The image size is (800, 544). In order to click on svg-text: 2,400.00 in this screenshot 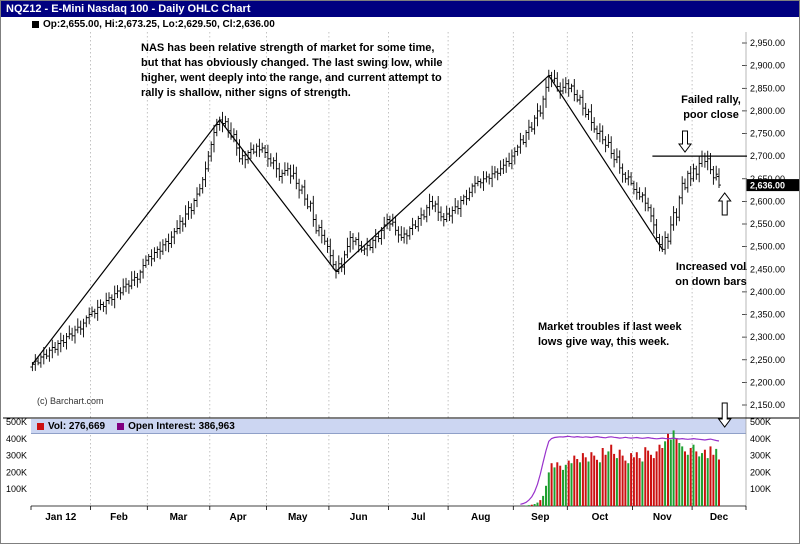, I will do `click(767, 292)`.